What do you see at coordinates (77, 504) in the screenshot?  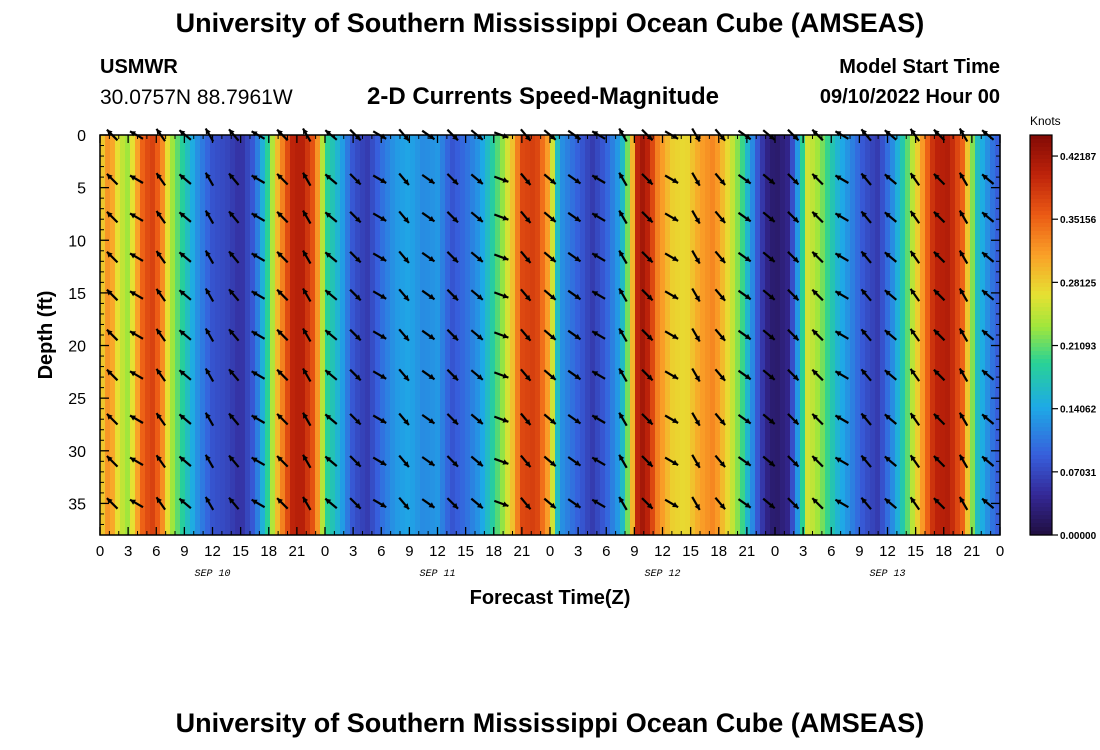 I see `y-tick-label: 35` at bounding box center [77, 504].